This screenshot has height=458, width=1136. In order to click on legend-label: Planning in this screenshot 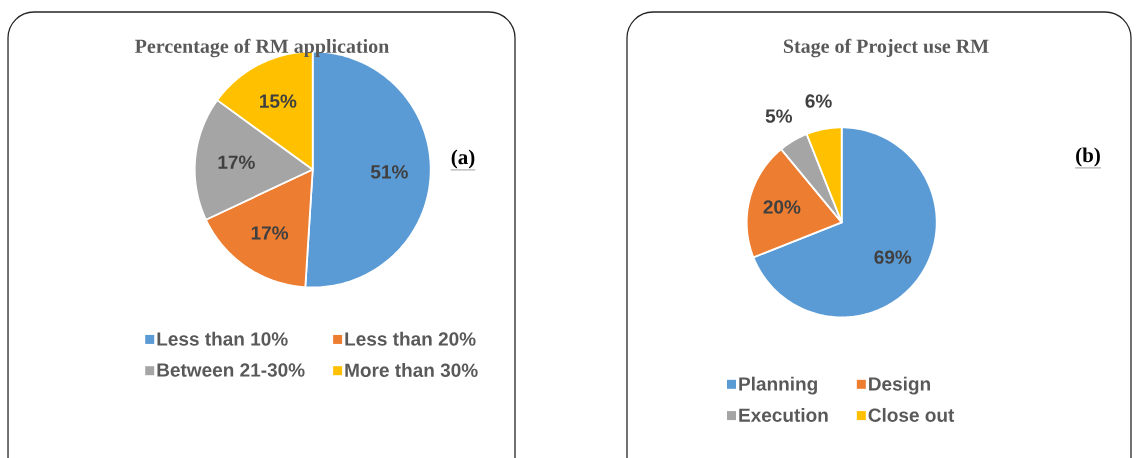, I will do `click(778, 385)`.